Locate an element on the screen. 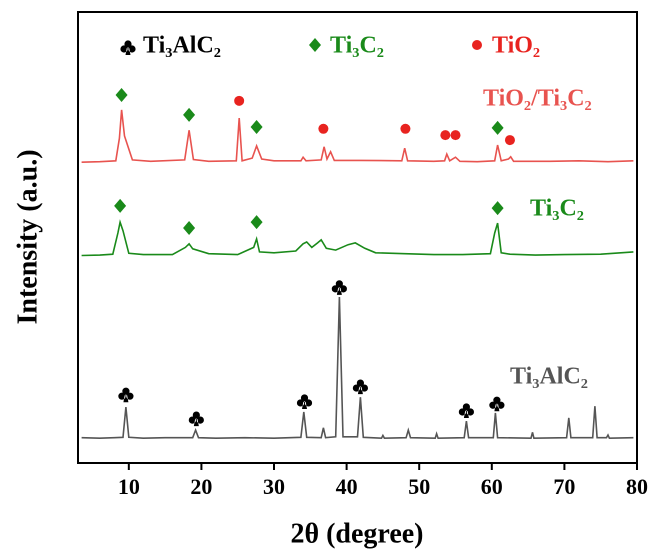 This screenshot has width=660, height=560. x-tick-label: 50 is located at coordinates (419, 486).